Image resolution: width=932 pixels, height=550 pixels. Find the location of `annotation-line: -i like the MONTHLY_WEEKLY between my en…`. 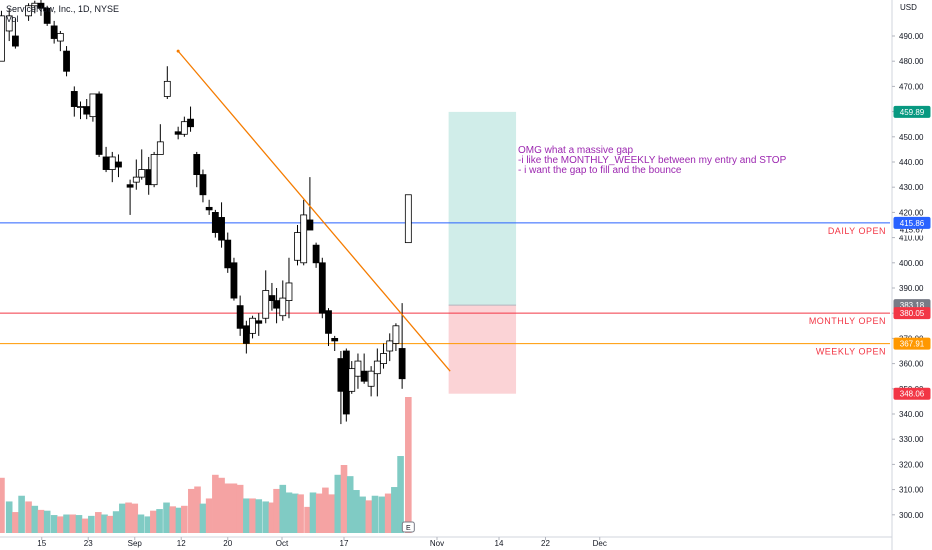

annotation-line: -i like the MONTHLY_WEEKLY between my en… is located at coordinates (652, 160).